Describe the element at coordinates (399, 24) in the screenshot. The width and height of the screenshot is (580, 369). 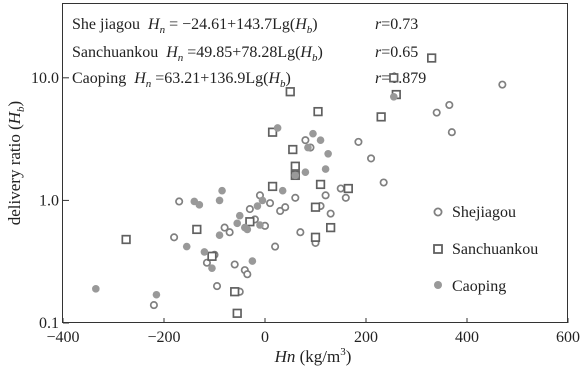
I see `annotation-shejiagou-r: =0.73` at that location.